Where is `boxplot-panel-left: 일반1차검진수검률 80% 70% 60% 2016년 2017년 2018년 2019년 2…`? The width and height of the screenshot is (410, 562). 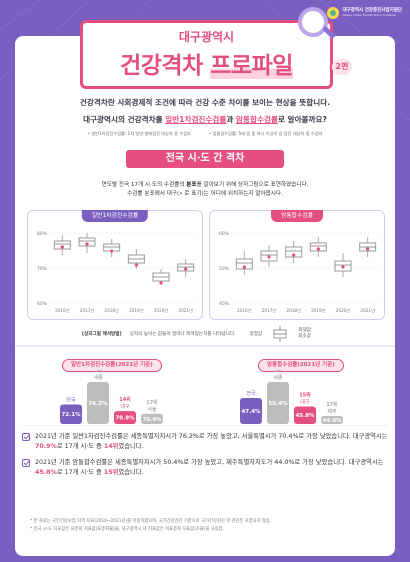
boxplot-panel-left: 일반1차검진수검률 80% 70% 60% 2016년 2017년 2018년 2019년 2… is located at coordinates (115, 265).